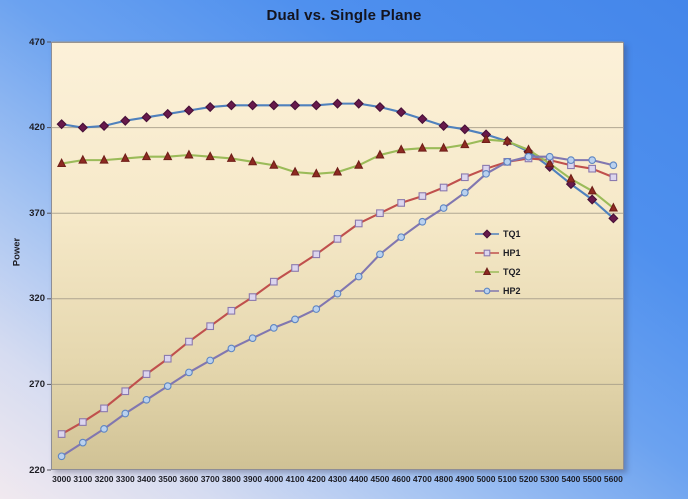 This screenshot has height=499, width=688. I want to click on y-tick-label: 320, so click(37, 299).